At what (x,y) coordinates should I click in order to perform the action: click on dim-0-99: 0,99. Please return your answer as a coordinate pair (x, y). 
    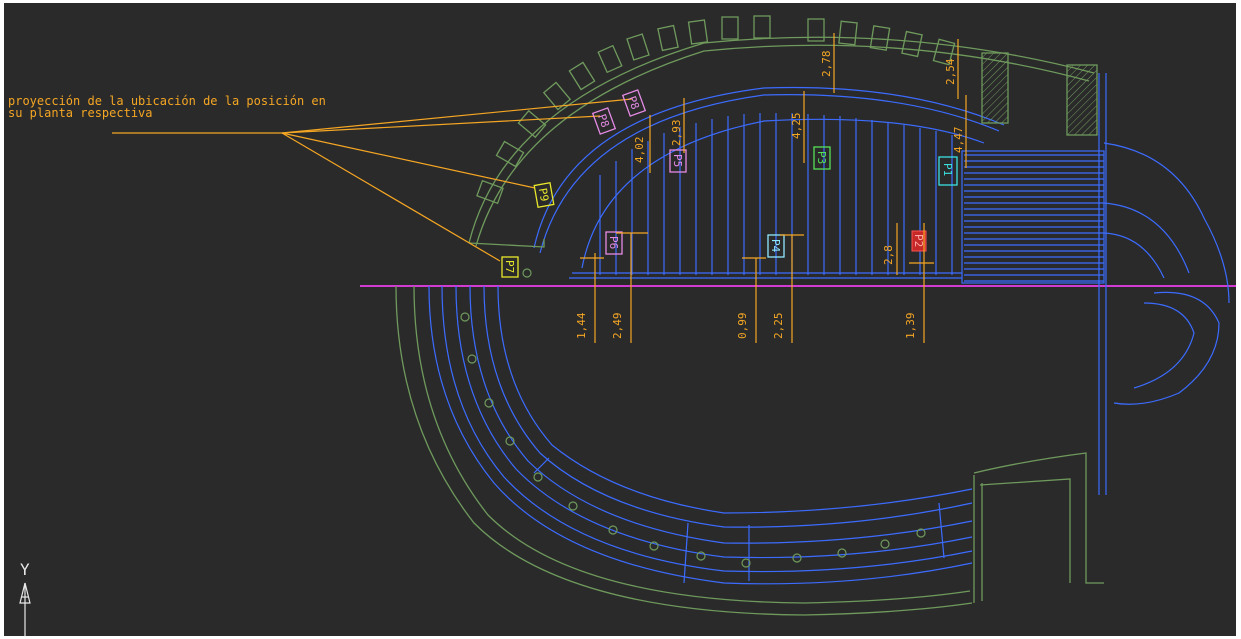
    Looking at the image, I should click on (742, 326).